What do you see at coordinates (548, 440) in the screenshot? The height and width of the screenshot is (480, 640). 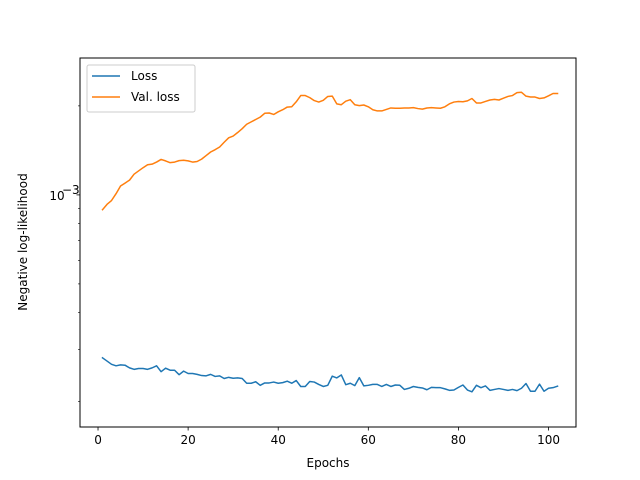 I see `x-tick-label: 100` at bounding box center [548, 440].